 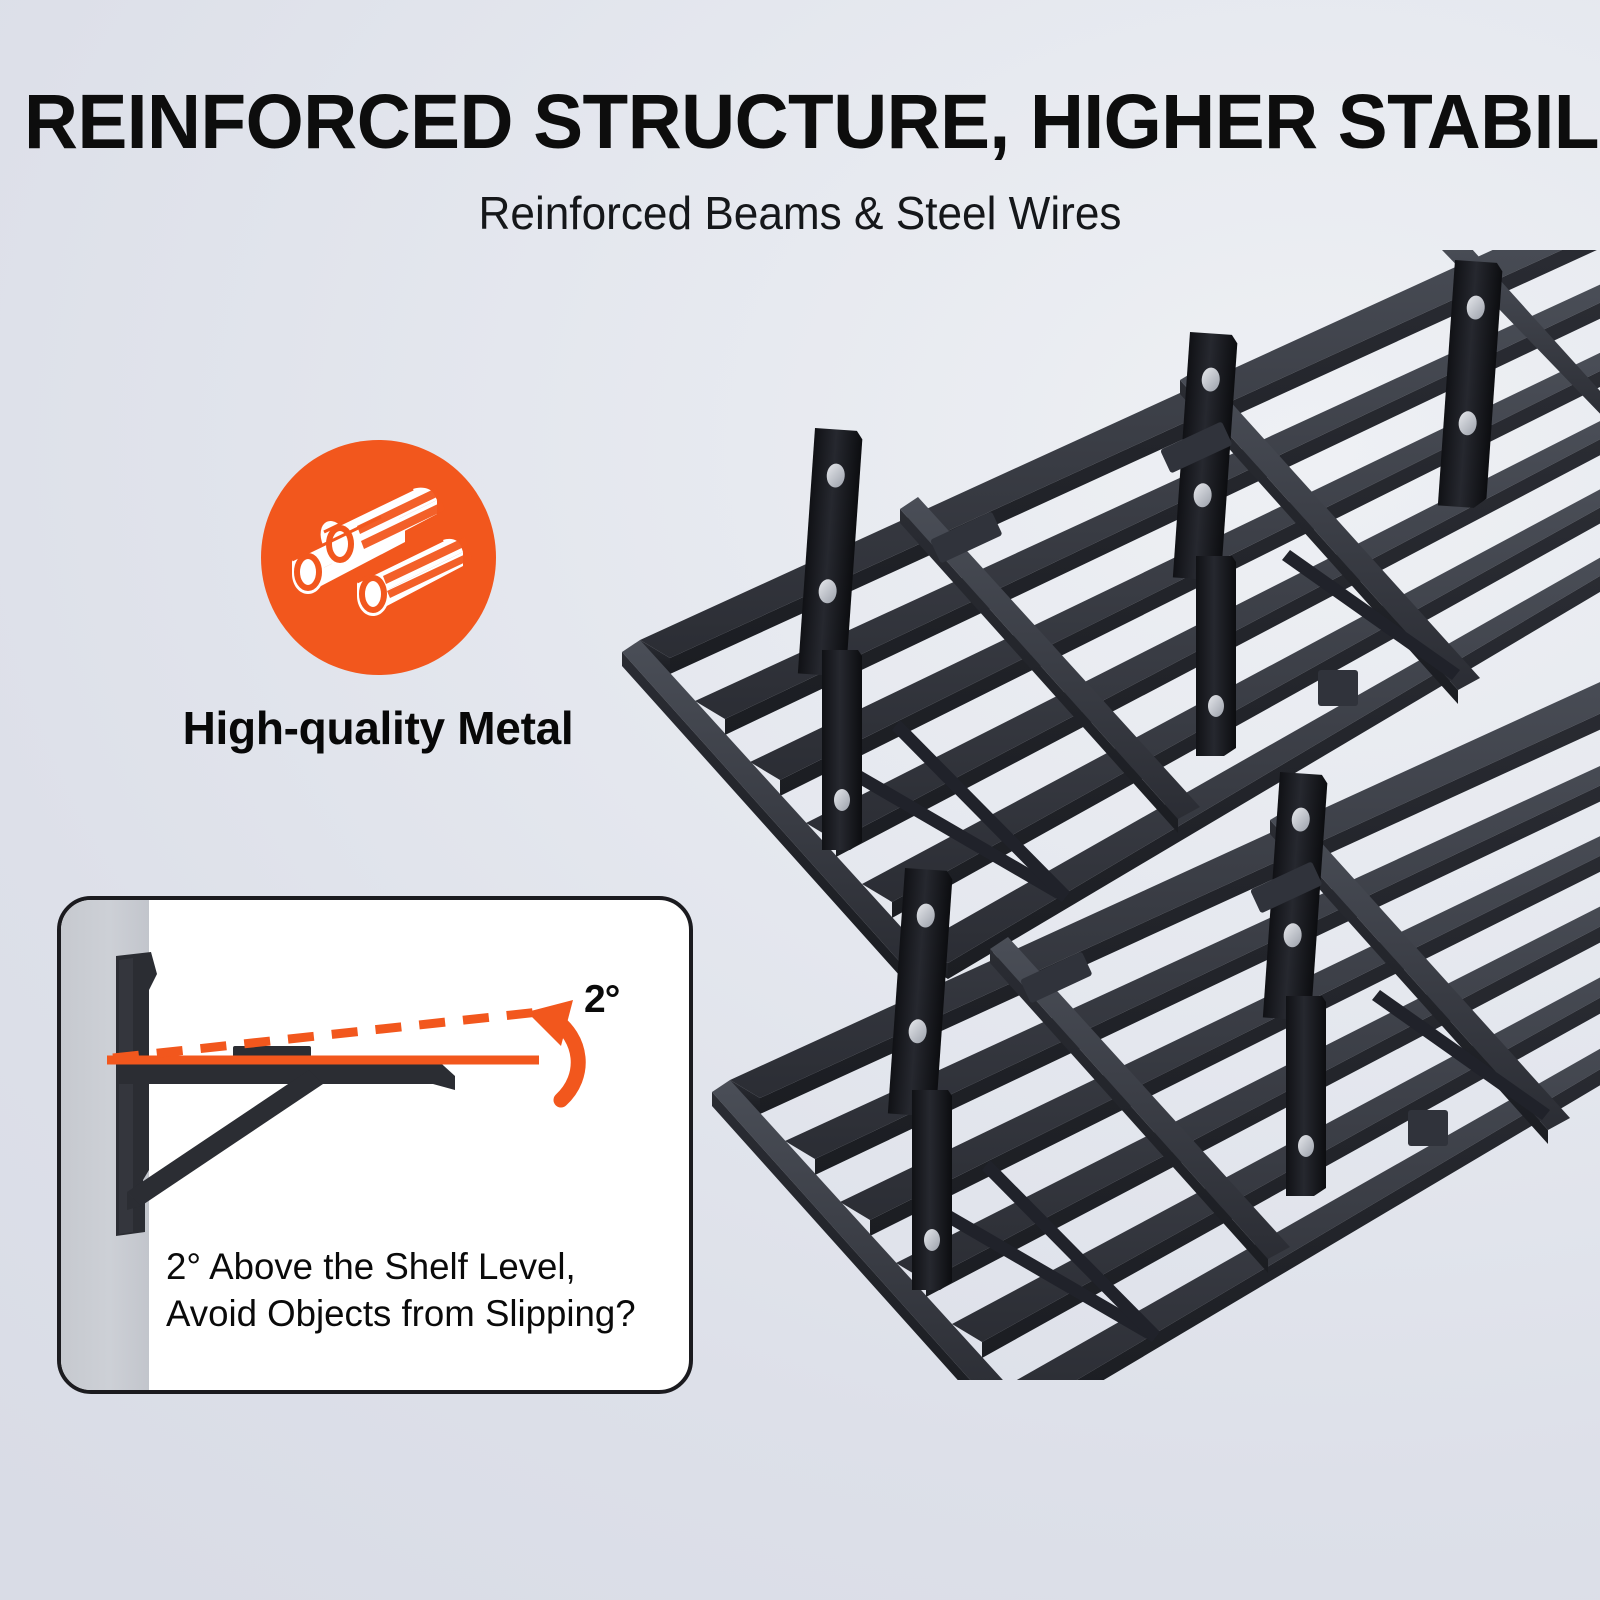 I want to click on angle-value-label: 2°, so click(x=602, y=999).